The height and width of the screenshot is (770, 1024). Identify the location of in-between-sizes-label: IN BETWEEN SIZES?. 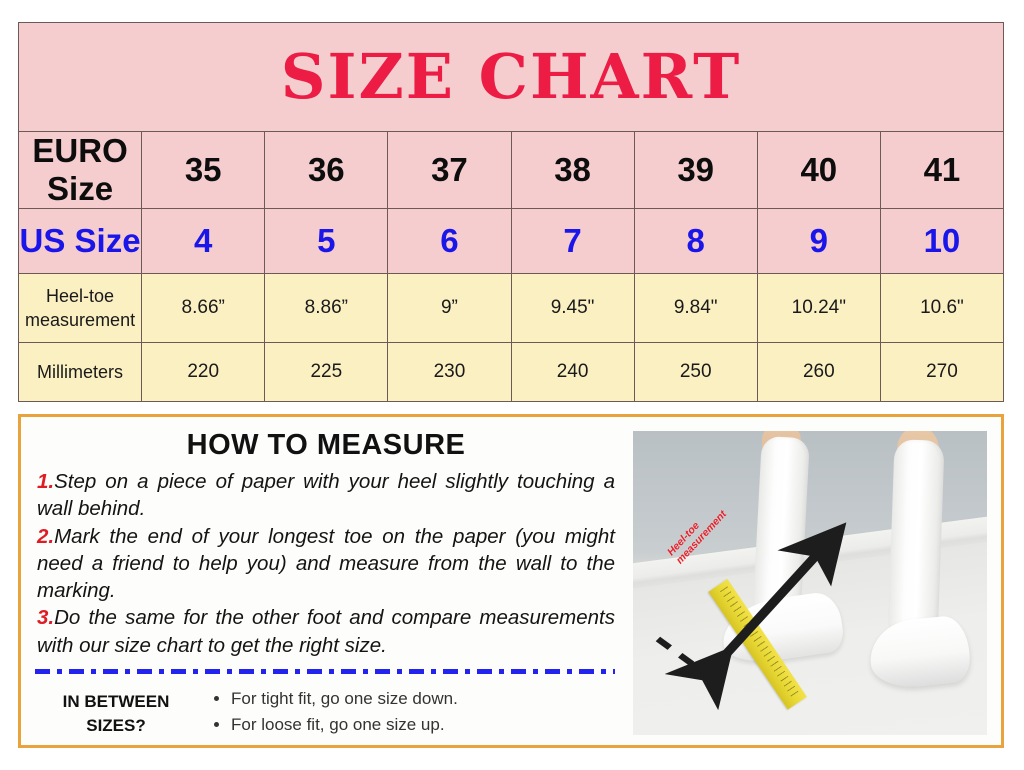
(116, 712).